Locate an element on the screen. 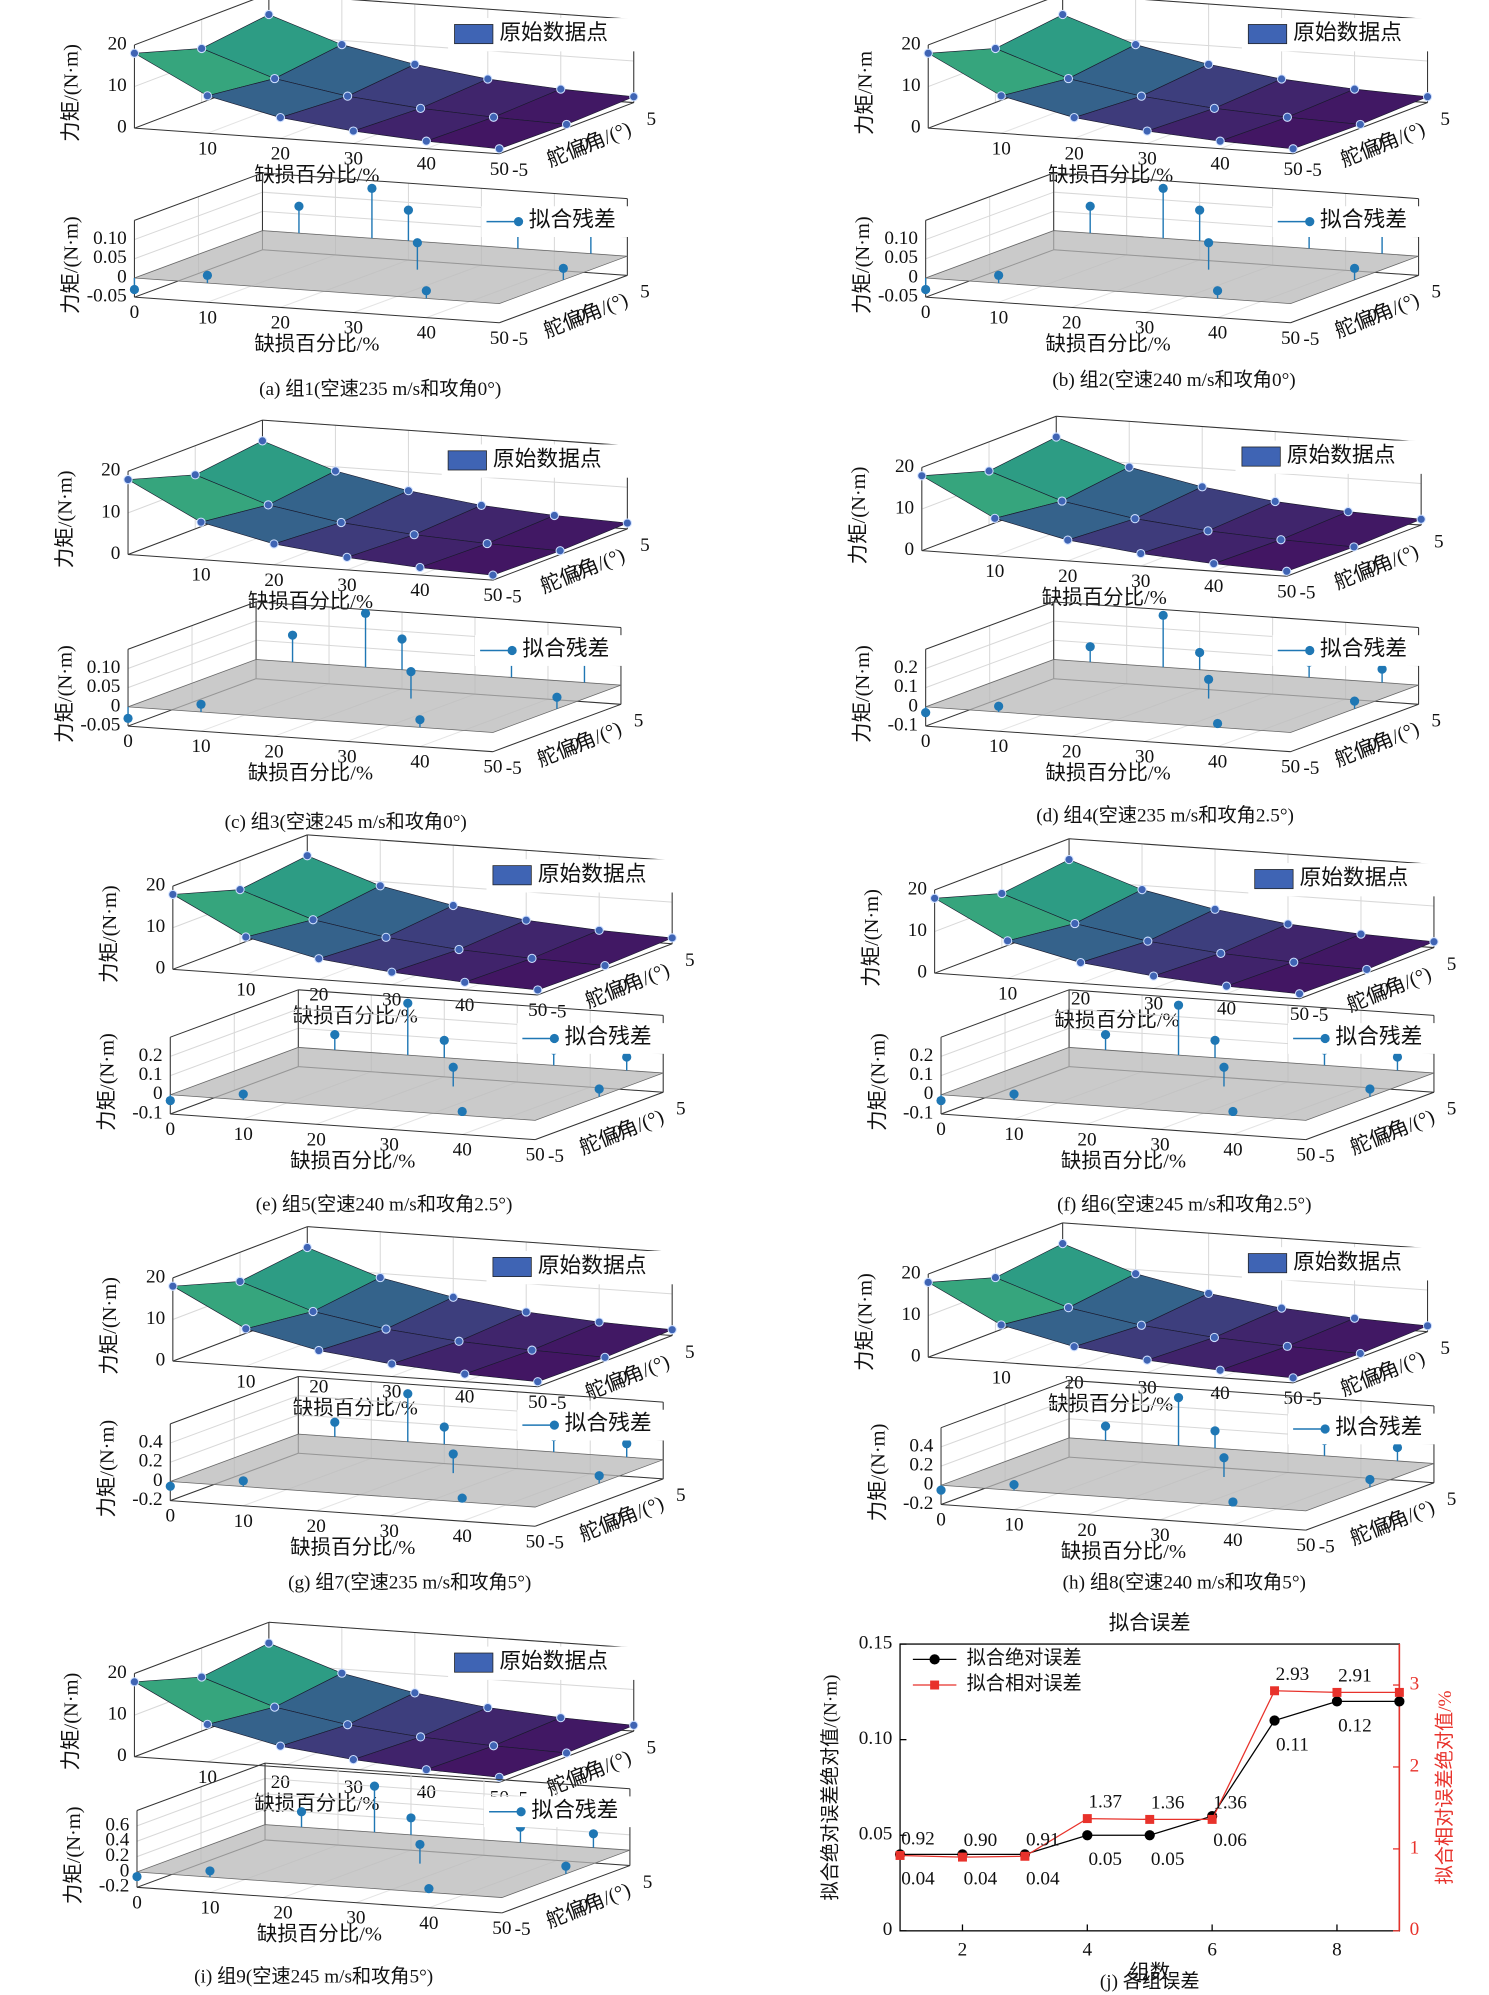  caption: (c) 组3(空速245 m/s和攻角0°) is located at coordinates (346, 822).